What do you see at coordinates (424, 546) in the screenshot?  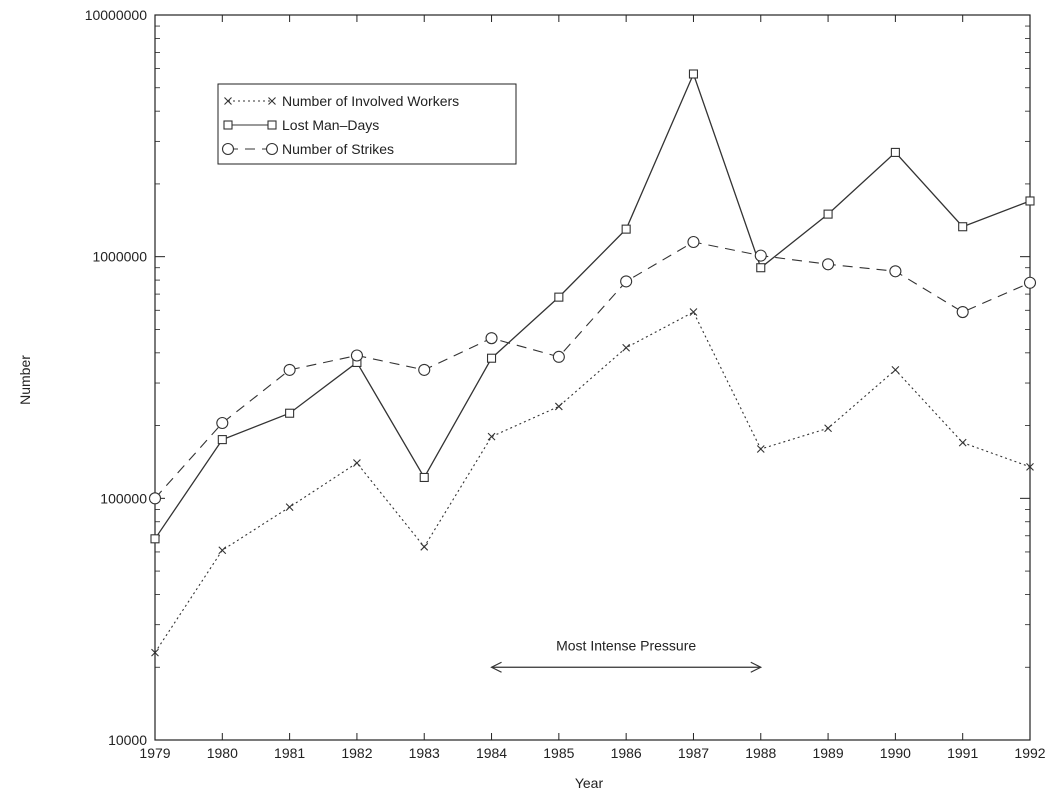 I see `data-point-0-1983` at bounding box center [424, 546].